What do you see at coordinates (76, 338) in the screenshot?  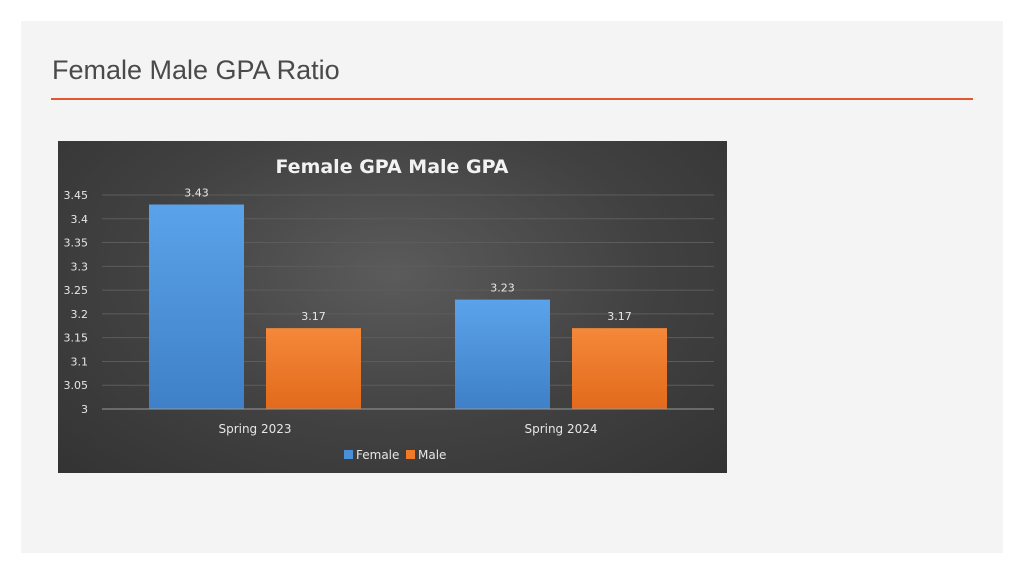 I see `y-tick-label: 3.15` at bounding box center [76, 338].